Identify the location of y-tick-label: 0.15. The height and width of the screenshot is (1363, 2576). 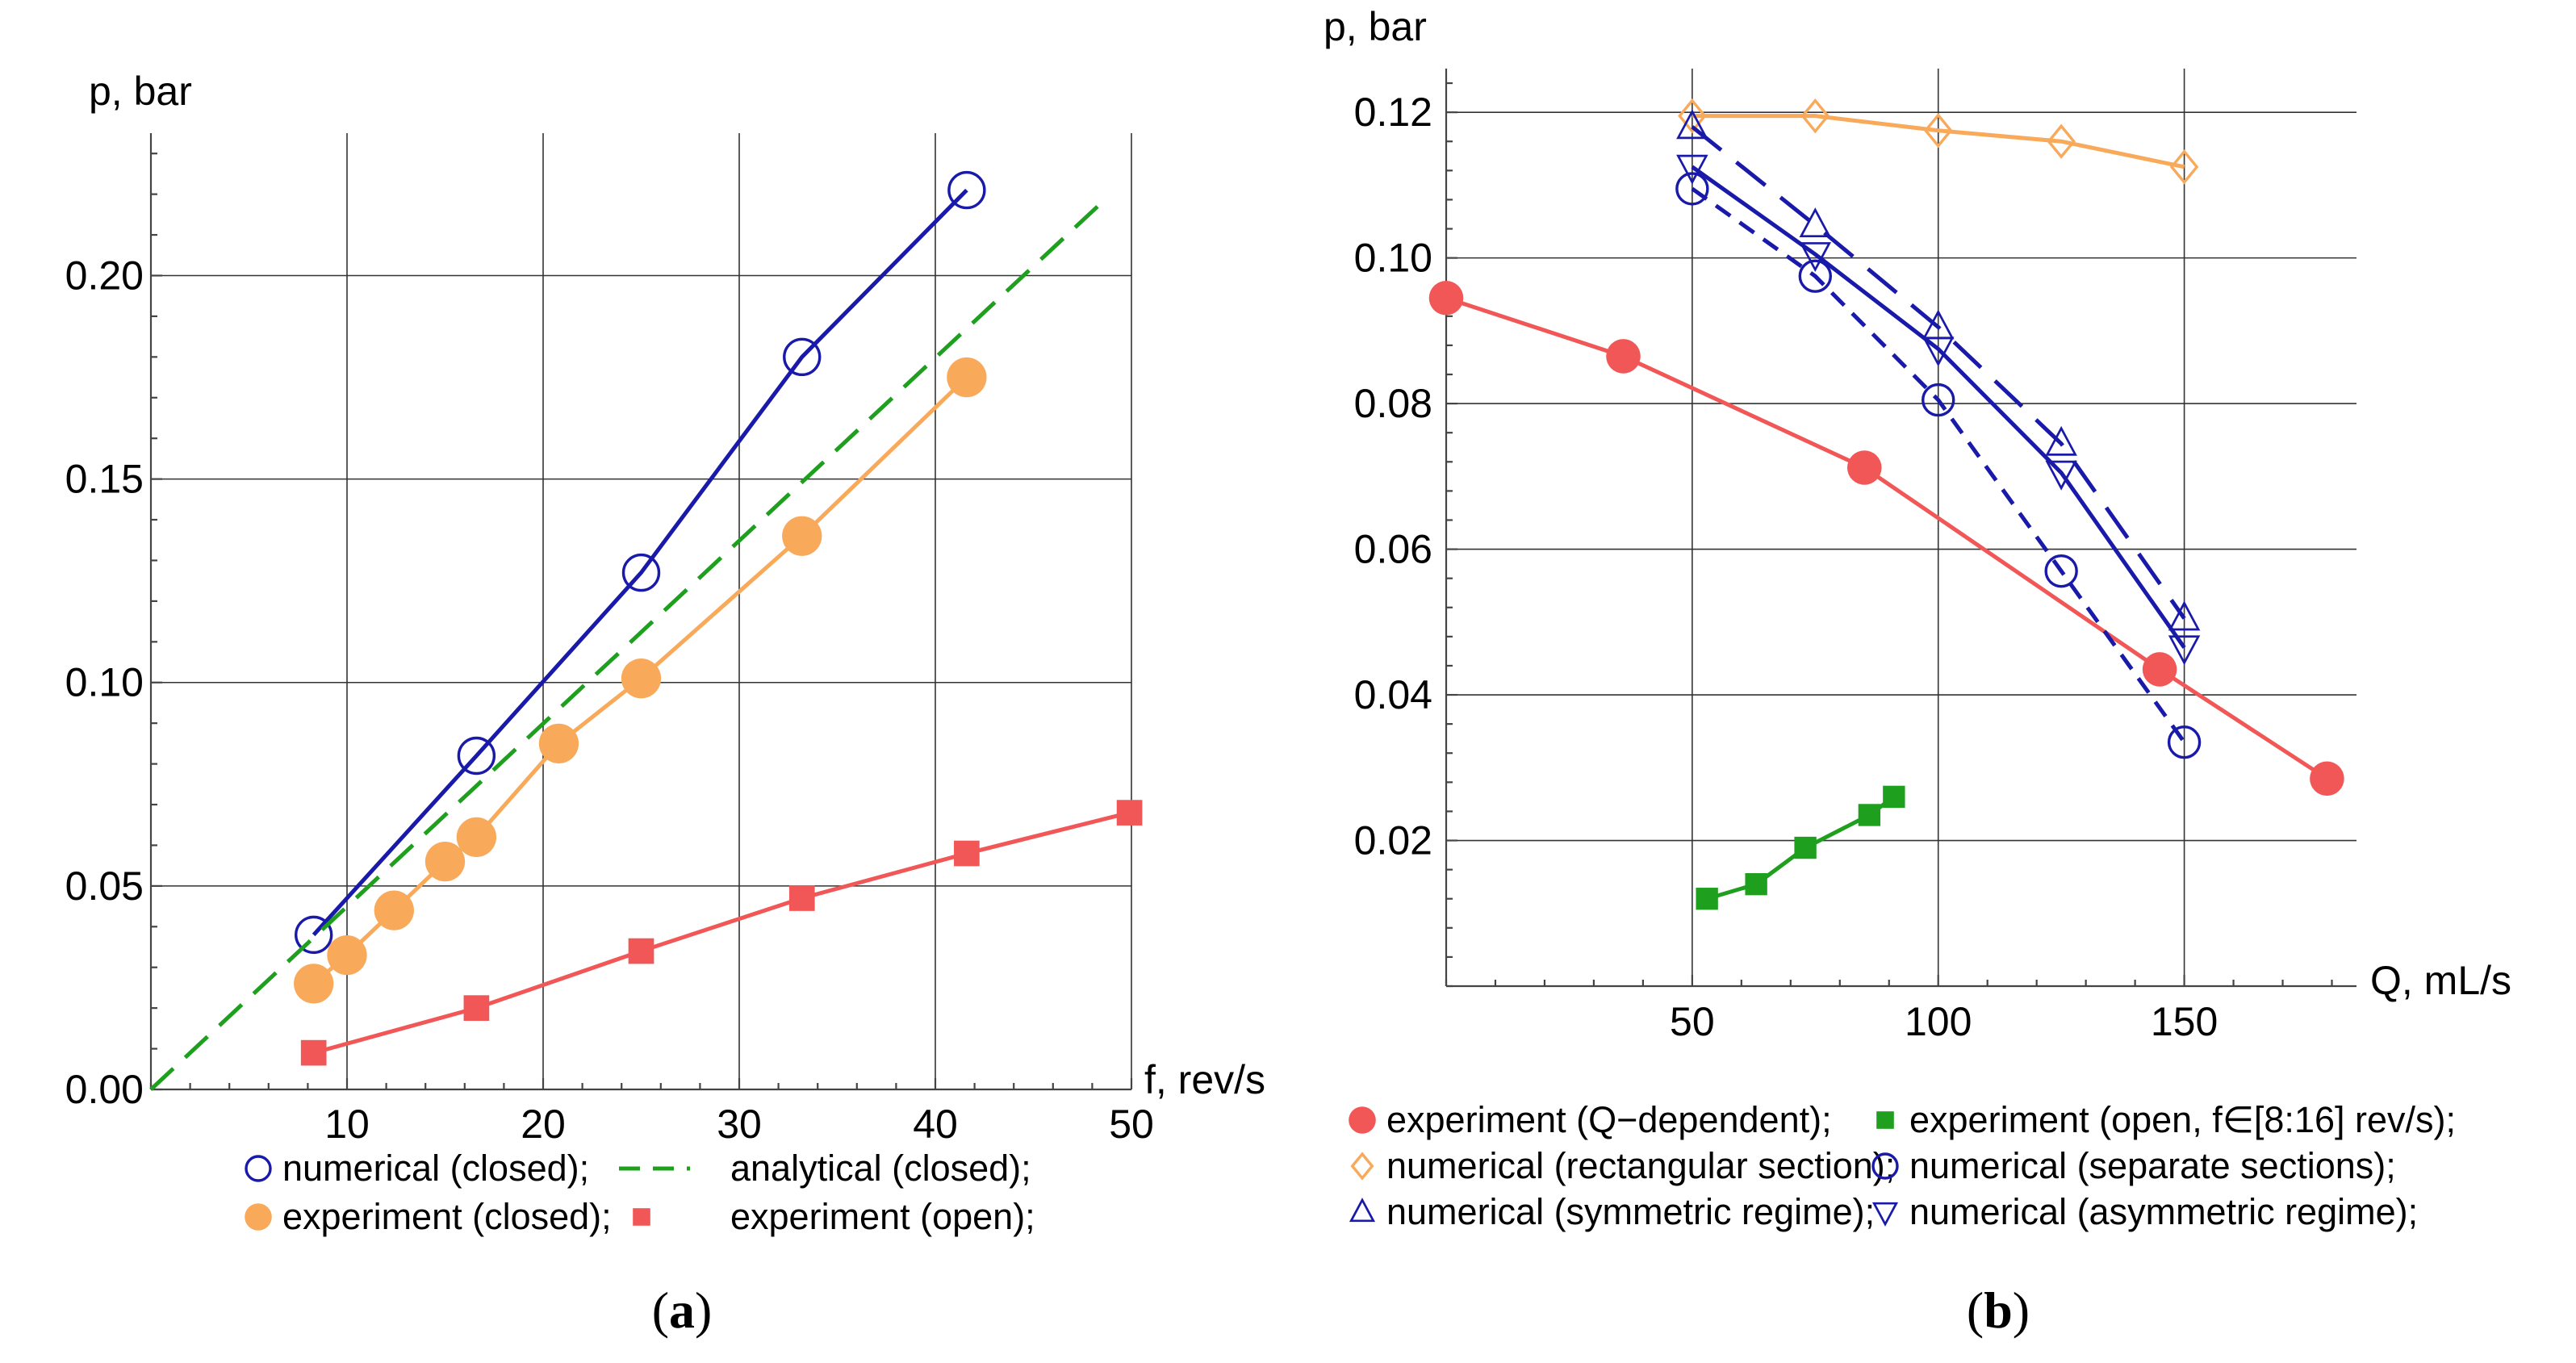
(104, 479).